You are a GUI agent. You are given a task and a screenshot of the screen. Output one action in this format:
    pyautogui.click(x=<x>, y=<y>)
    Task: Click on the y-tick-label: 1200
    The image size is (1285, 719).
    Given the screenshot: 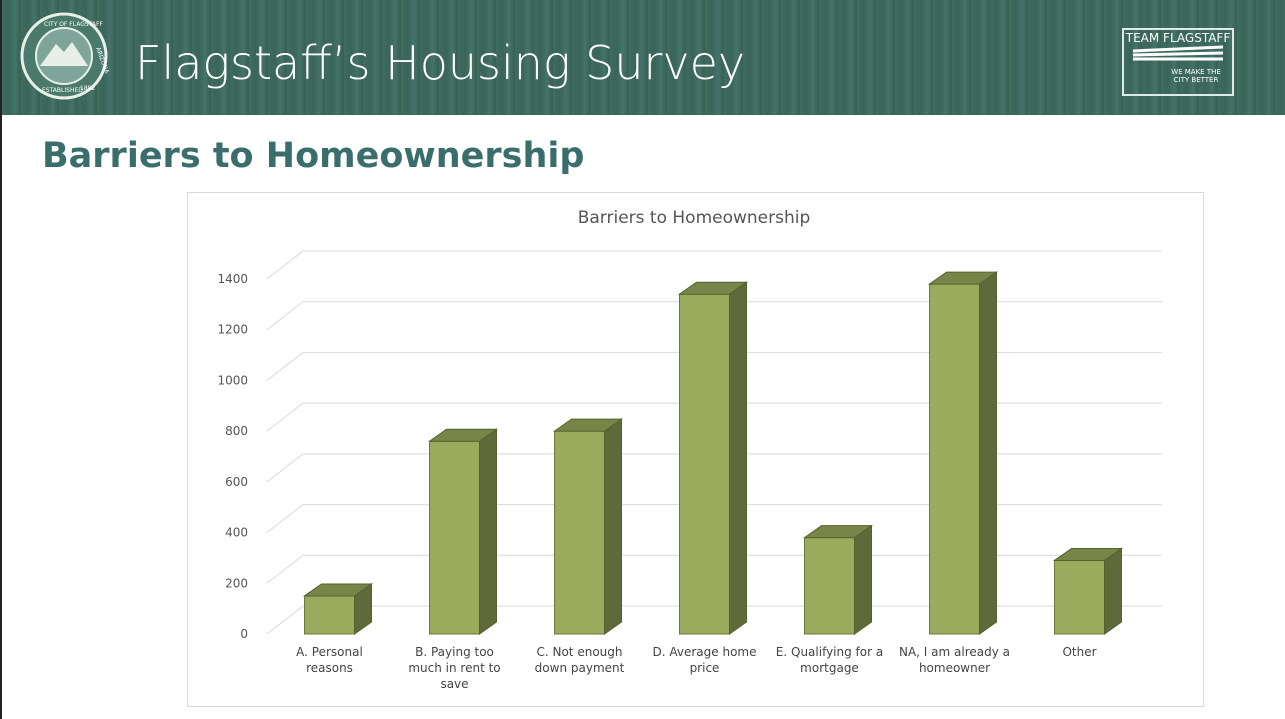 What is the action you would take?
    pyautogui.click(x=232, y=330)
    